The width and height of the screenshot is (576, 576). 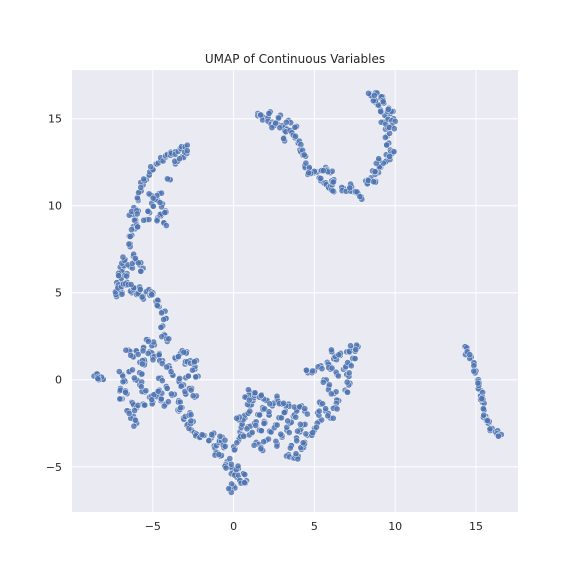 I want to click on chart-title: UMAP of Continuous Variables, so click(x=295, y=59).